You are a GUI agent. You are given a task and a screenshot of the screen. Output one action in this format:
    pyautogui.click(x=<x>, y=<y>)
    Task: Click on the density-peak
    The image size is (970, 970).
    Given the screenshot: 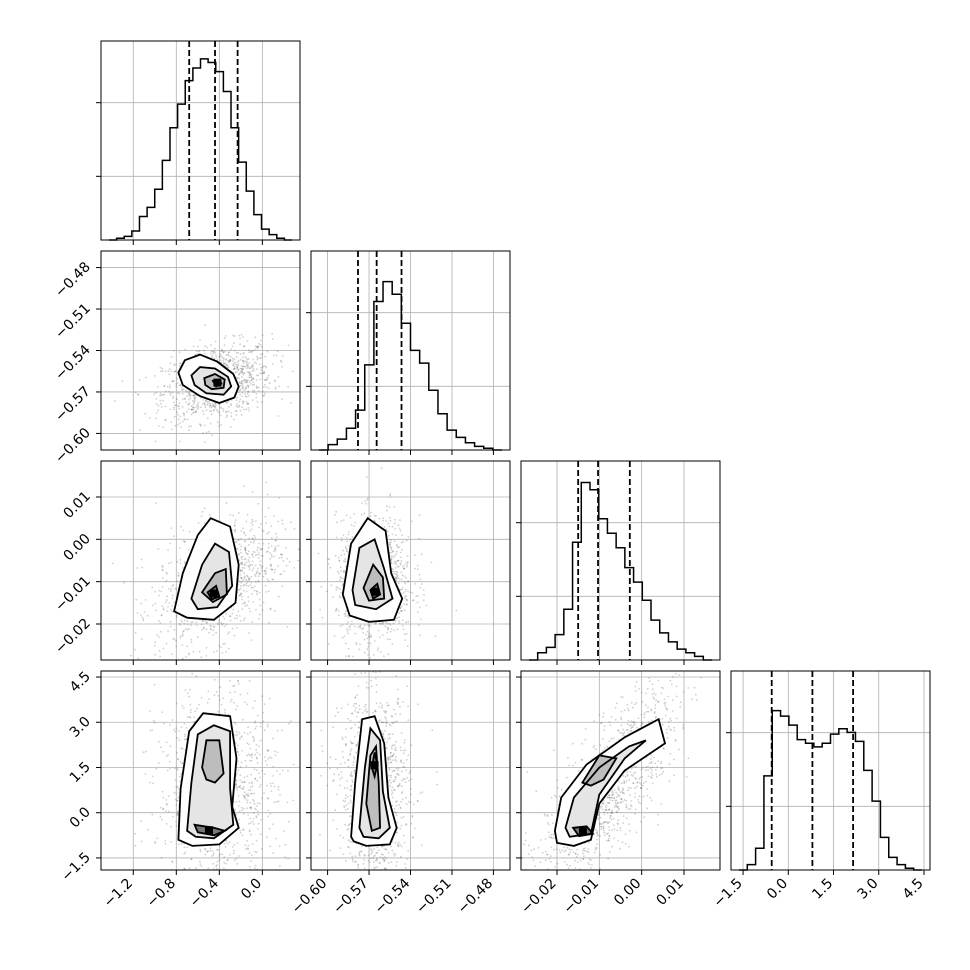 What is the action you would take?
    pyautogui.click(x=213, y=593)
    